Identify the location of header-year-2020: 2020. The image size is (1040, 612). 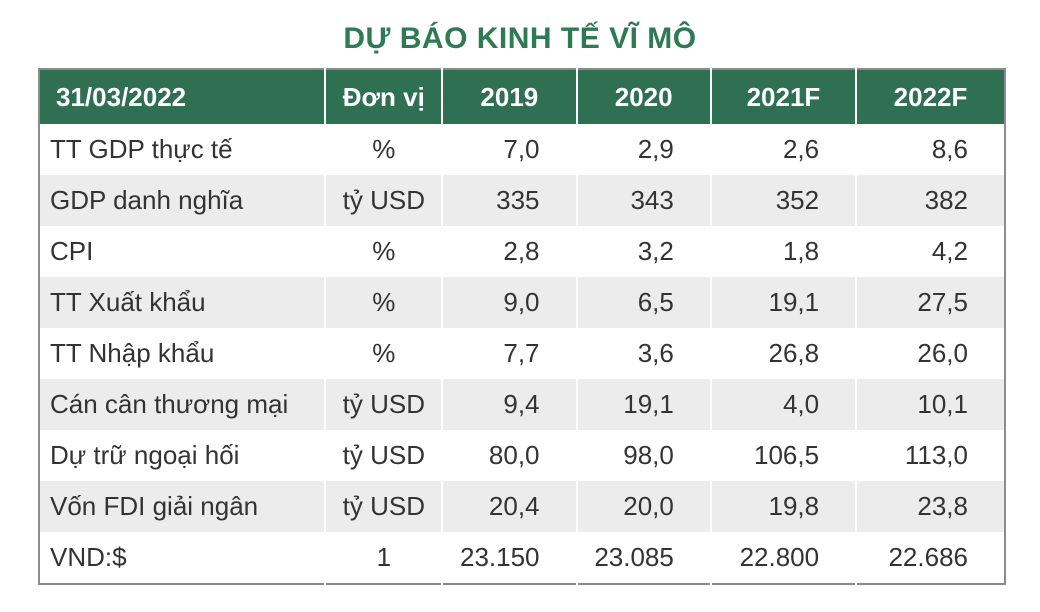
(644, 96).